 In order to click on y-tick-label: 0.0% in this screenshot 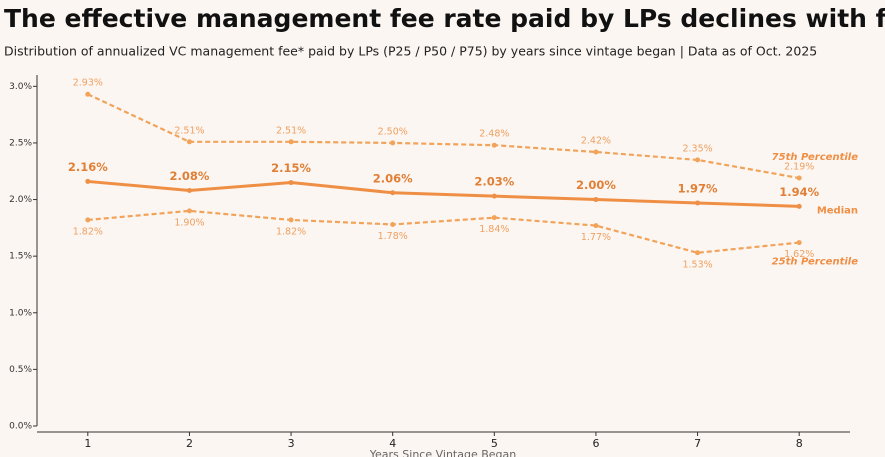, I will do `click(20, 427)`.